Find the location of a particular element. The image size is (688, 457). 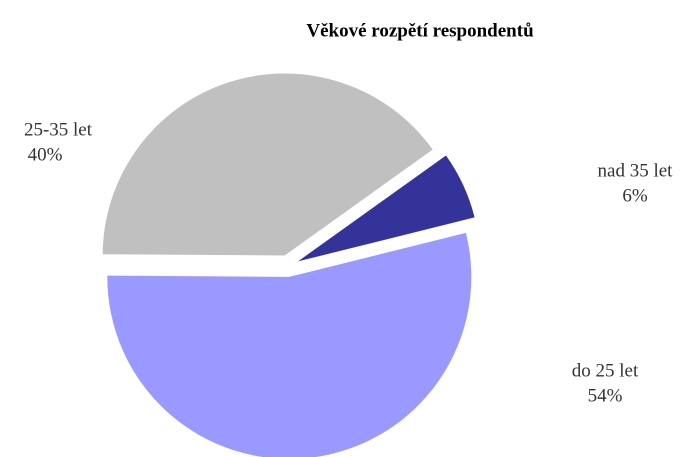

slice-label: nad 35 let is located at coordinates (636, 170).